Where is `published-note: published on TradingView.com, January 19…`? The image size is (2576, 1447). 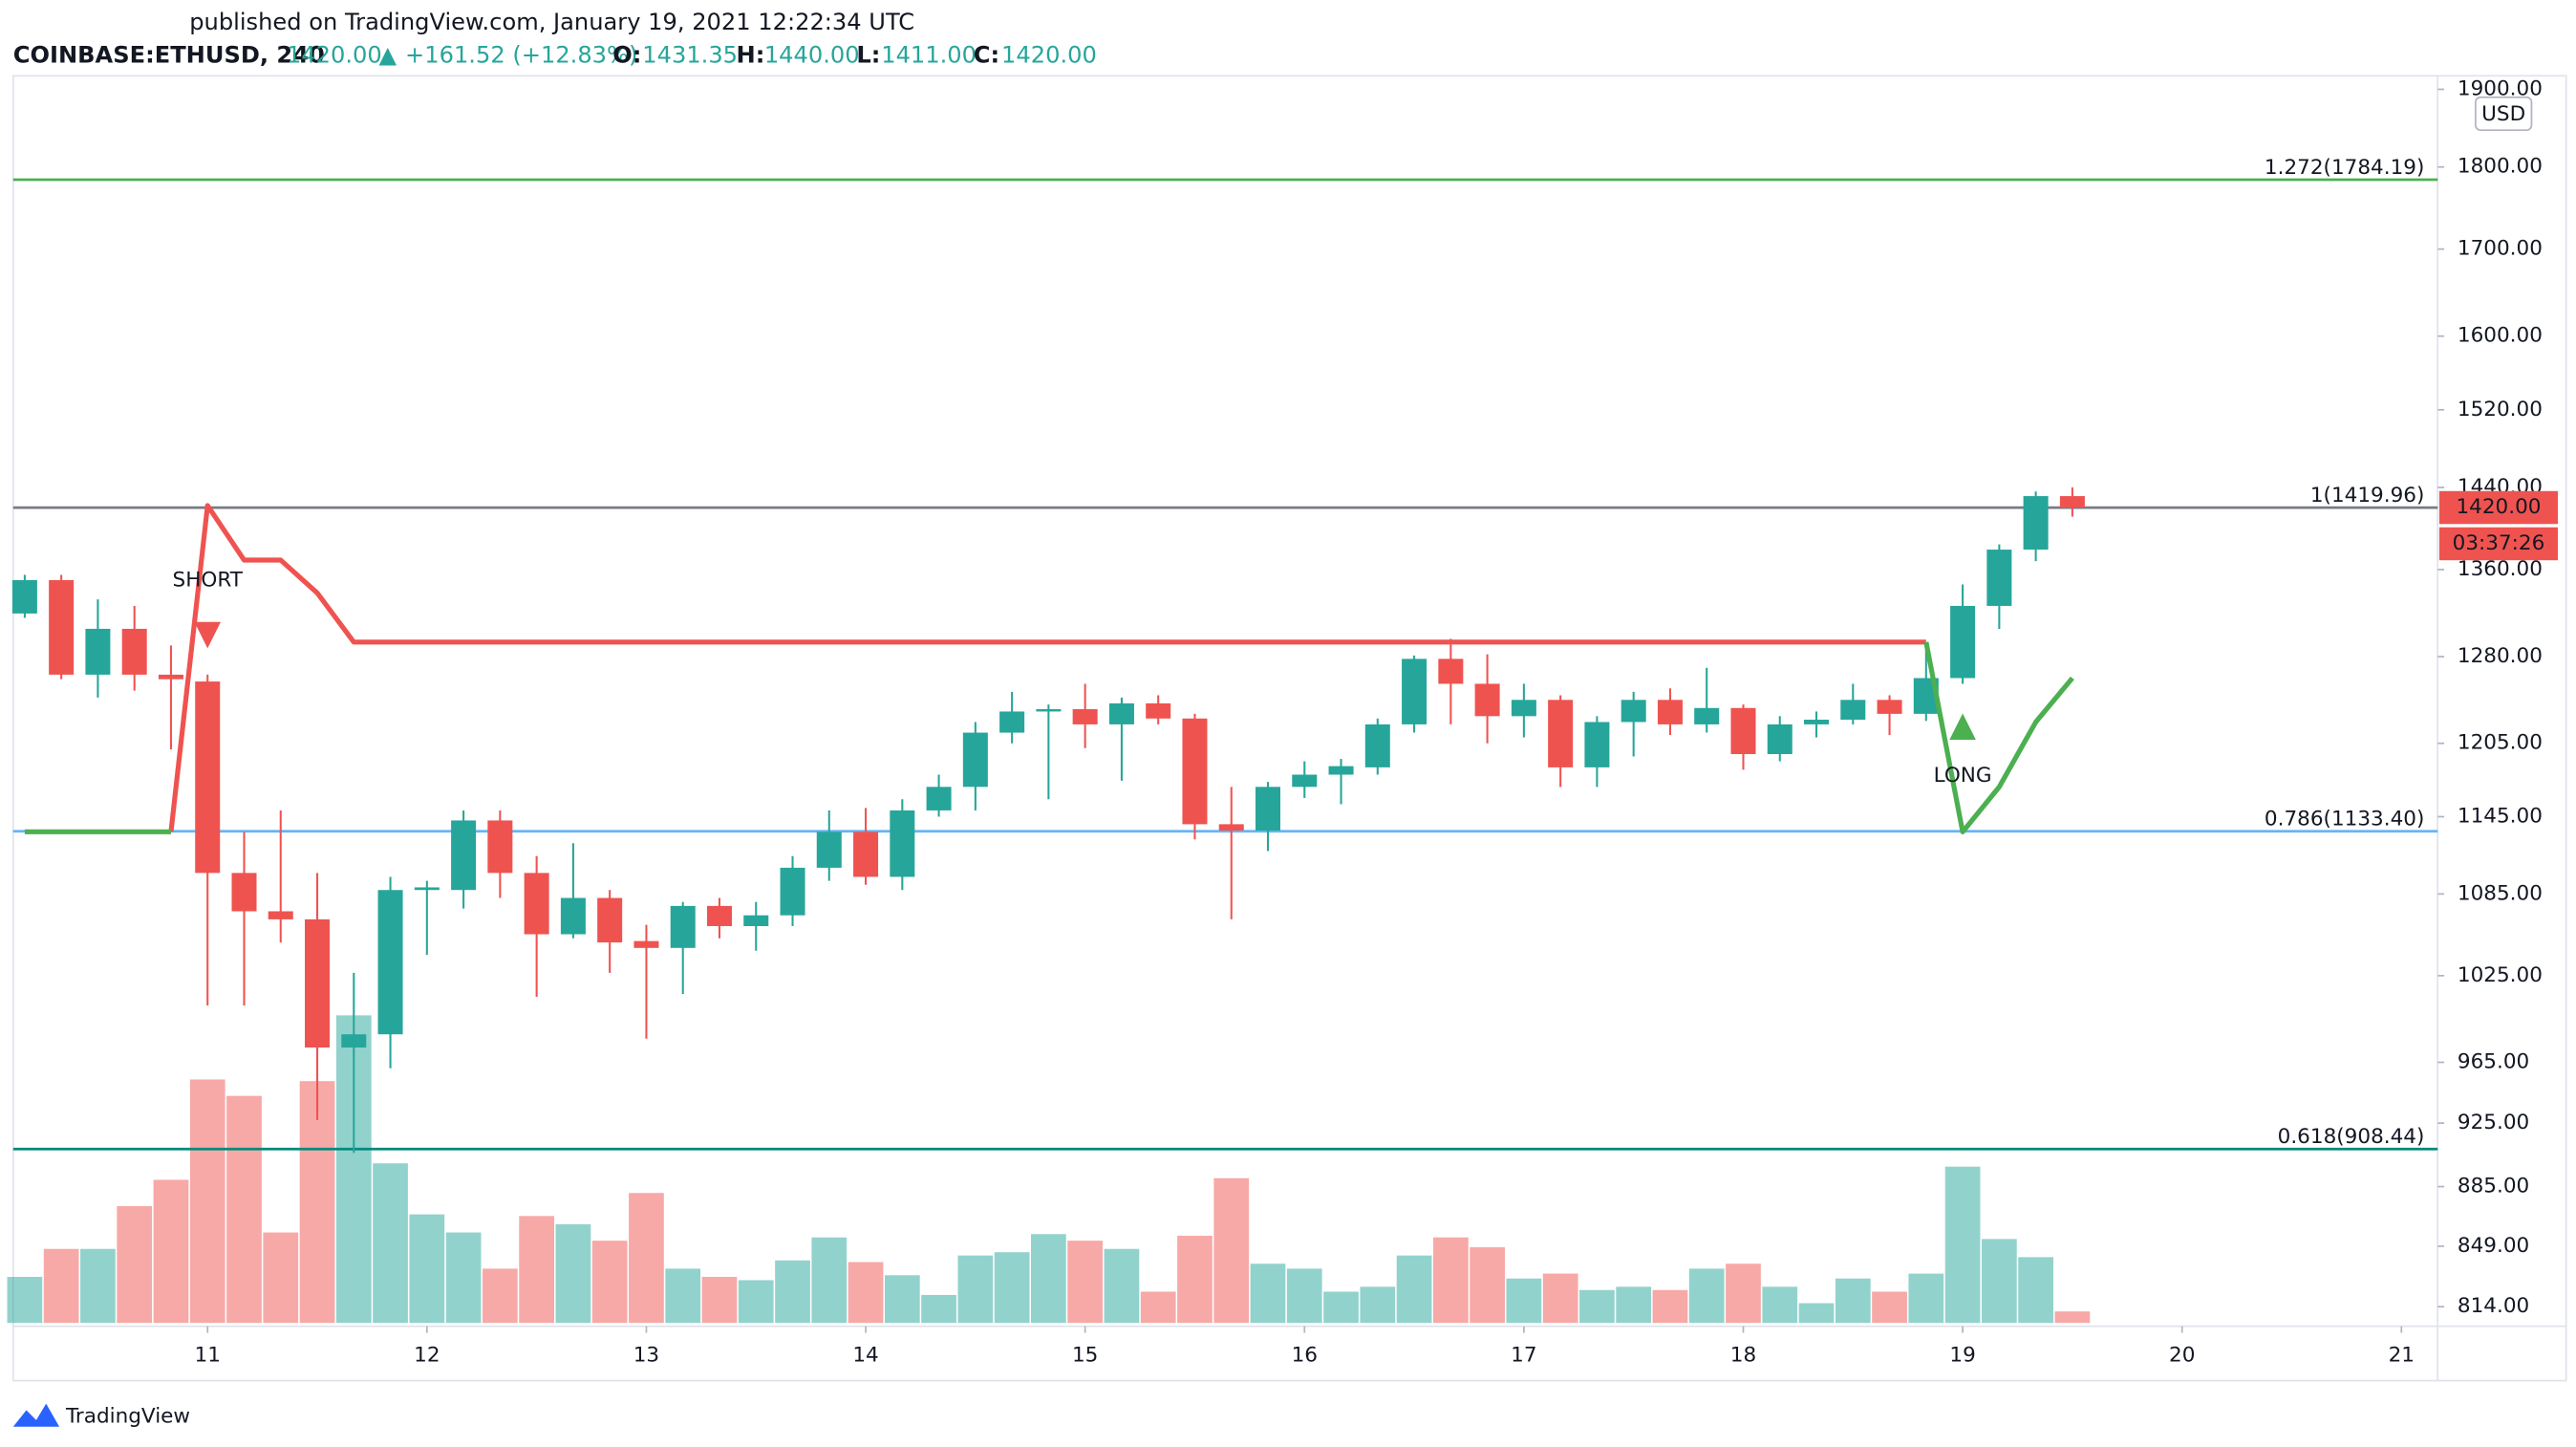
published-note: published on TradingView.com, January 19… is located at coordinates (551, 22).